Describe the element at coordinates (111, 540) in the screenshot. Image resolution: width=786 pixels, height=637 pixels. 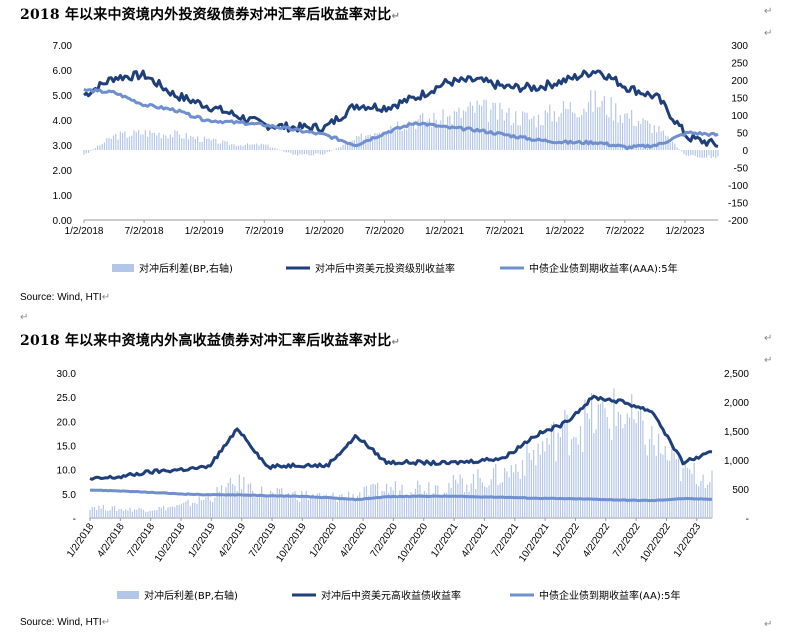
I see `x-tick-label: 4/2/2018` at that location.